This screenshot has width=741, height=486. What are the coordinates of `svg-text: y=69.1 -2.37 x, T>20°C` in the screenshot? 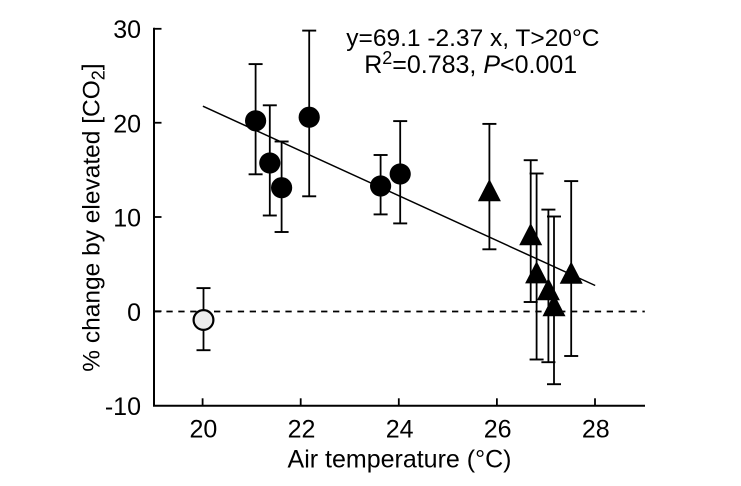 It's located at (472, 38).